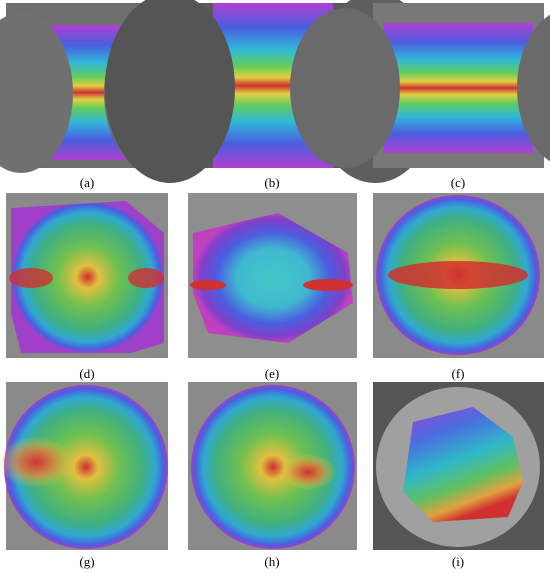  I want to click on panel-label: (d), so click(86, 373).